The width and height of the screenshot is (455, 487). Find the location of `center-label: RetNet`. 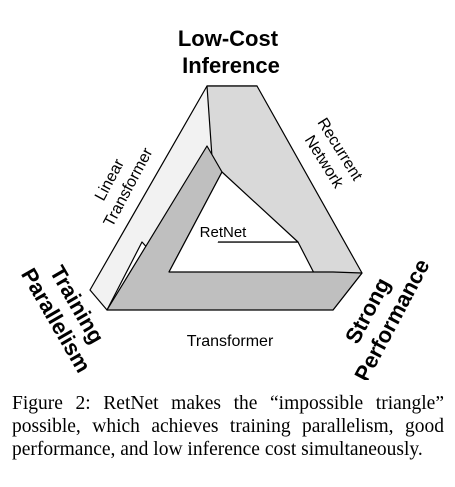

center-label: RetNet is located at coordinates (224, 232).